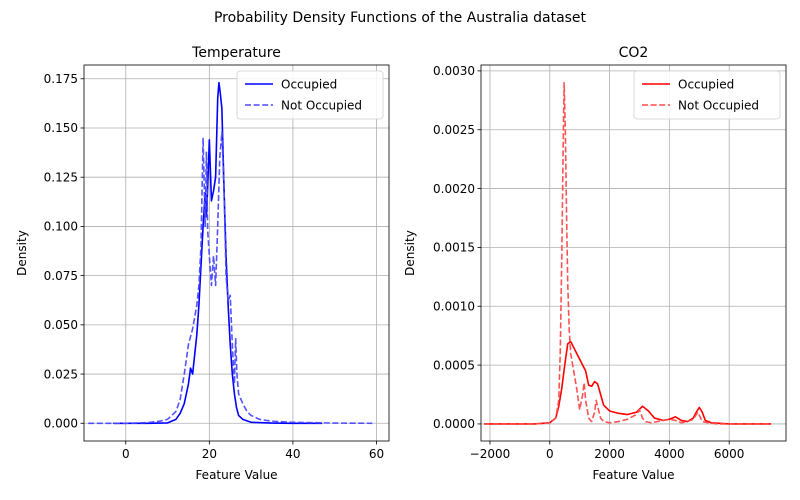 The image size is (800, 500). I want to click on temperature-ytick-label: 0.025, so click(61, 374).